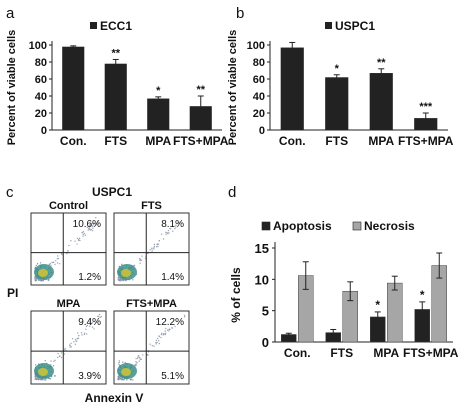 The image size is (471, 408). I want to click on x-tick-label: FTS, so click(341, 353).